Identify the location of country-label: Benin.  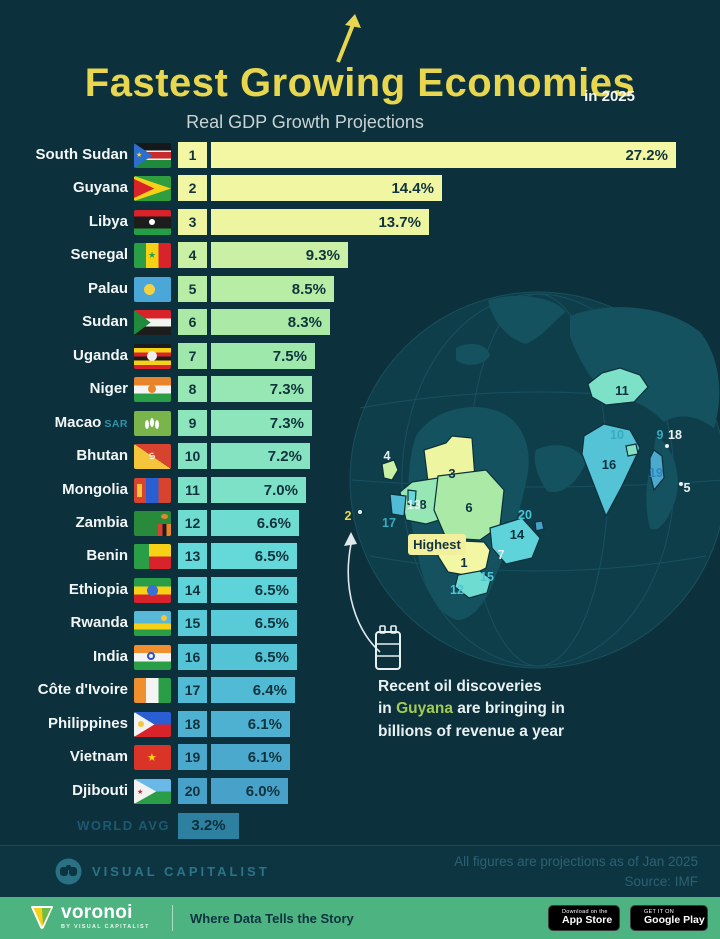
(107, 555).